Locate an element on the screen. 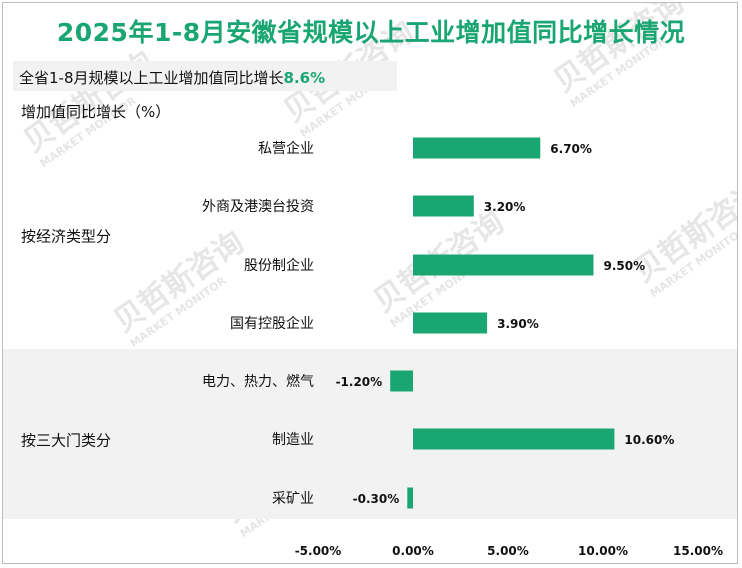 This screenshot has width=742, height=568. x-tick-label: 15.00% is located at coordinates (698, 551).